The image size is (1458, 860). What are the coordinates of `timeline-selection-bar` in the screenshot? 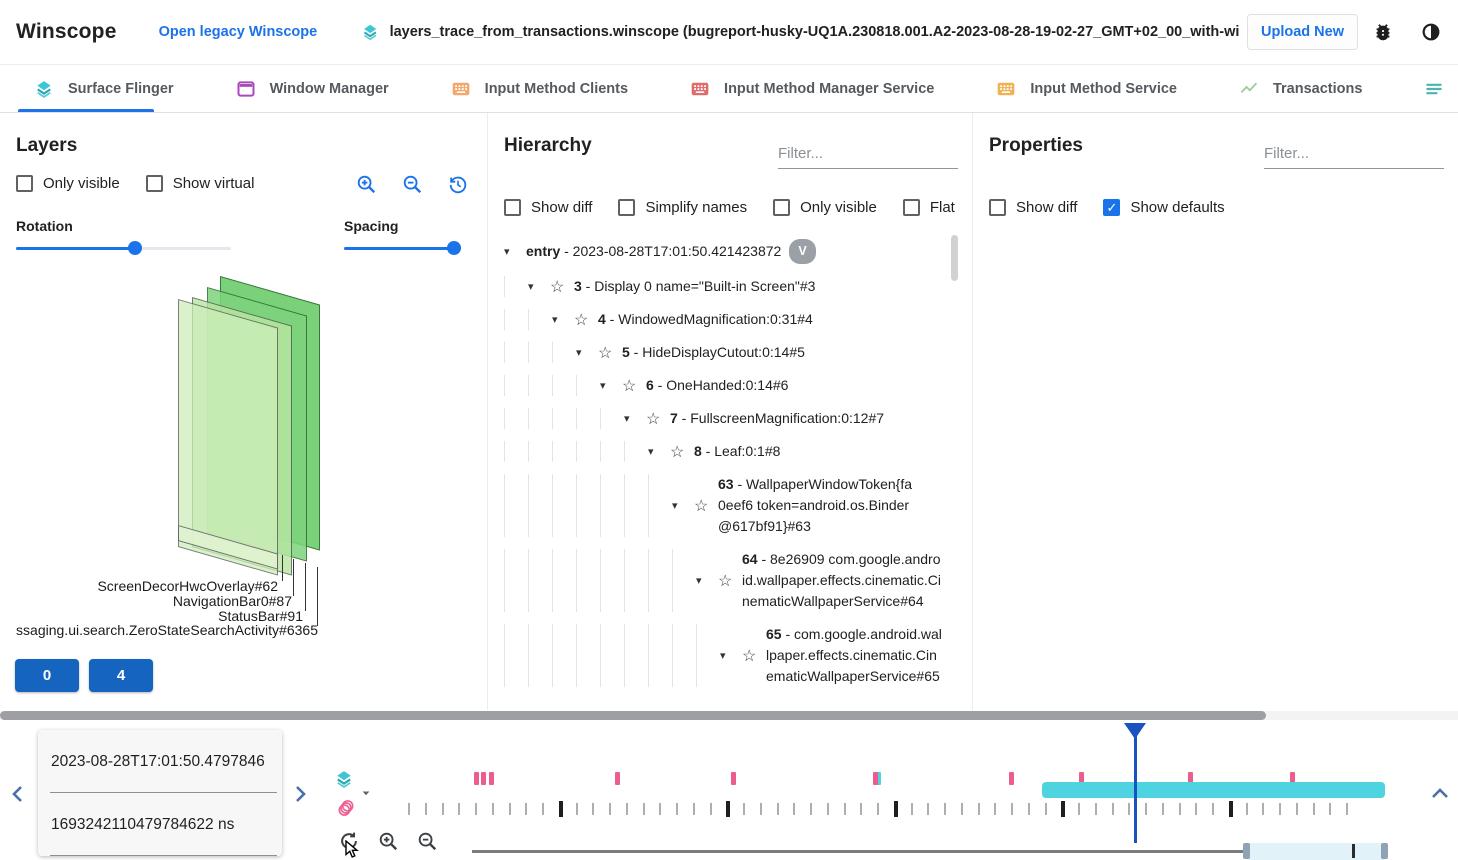 It's located at (1213, 790).